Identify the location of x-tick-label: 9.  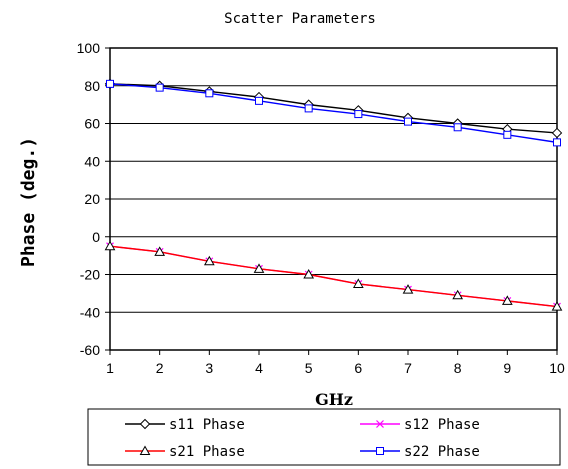
(507, 368).